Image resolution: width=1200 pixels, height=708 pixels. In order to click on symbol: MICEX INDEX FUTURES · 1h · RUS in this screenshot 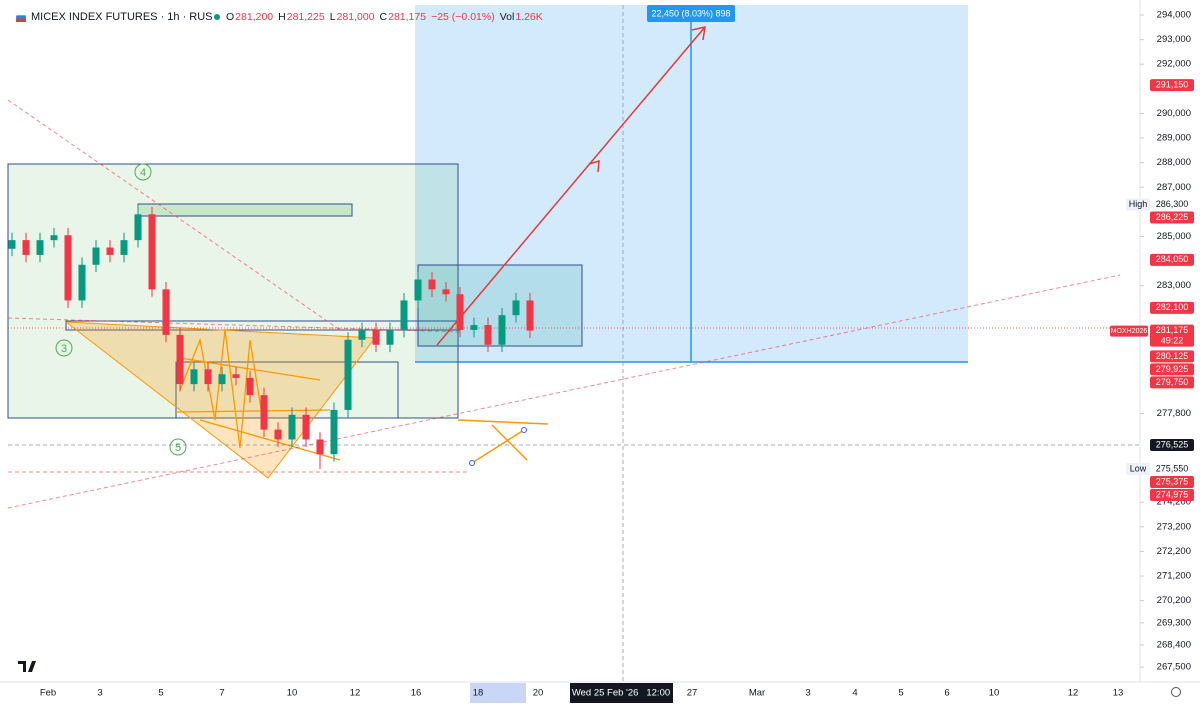, I will do `click(122, 17)`.